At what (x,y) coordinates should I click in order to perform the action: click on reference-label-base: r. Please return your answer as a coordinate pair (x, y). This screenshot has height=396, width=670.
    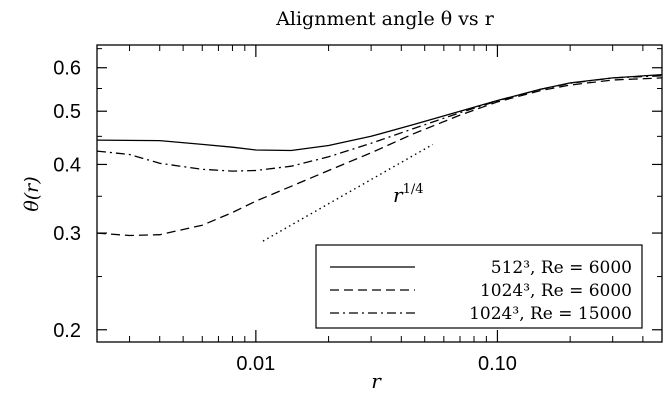
    Looking at the image, I should click on (398, 195).